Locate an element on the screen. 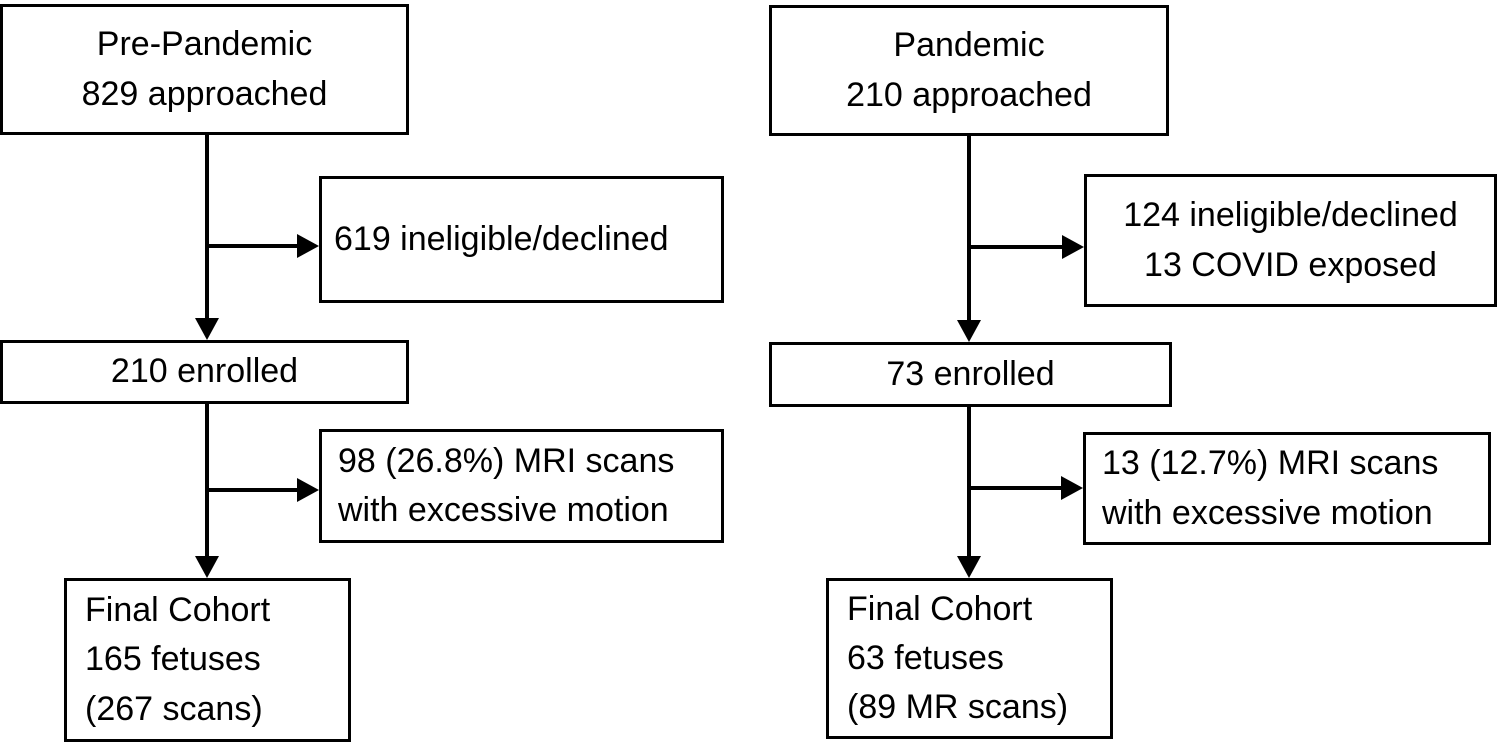 The image size is (1499, 750). box-pre-pandemic-ineligible: 619 ineligible/declined is located at coordinates (521, 239).